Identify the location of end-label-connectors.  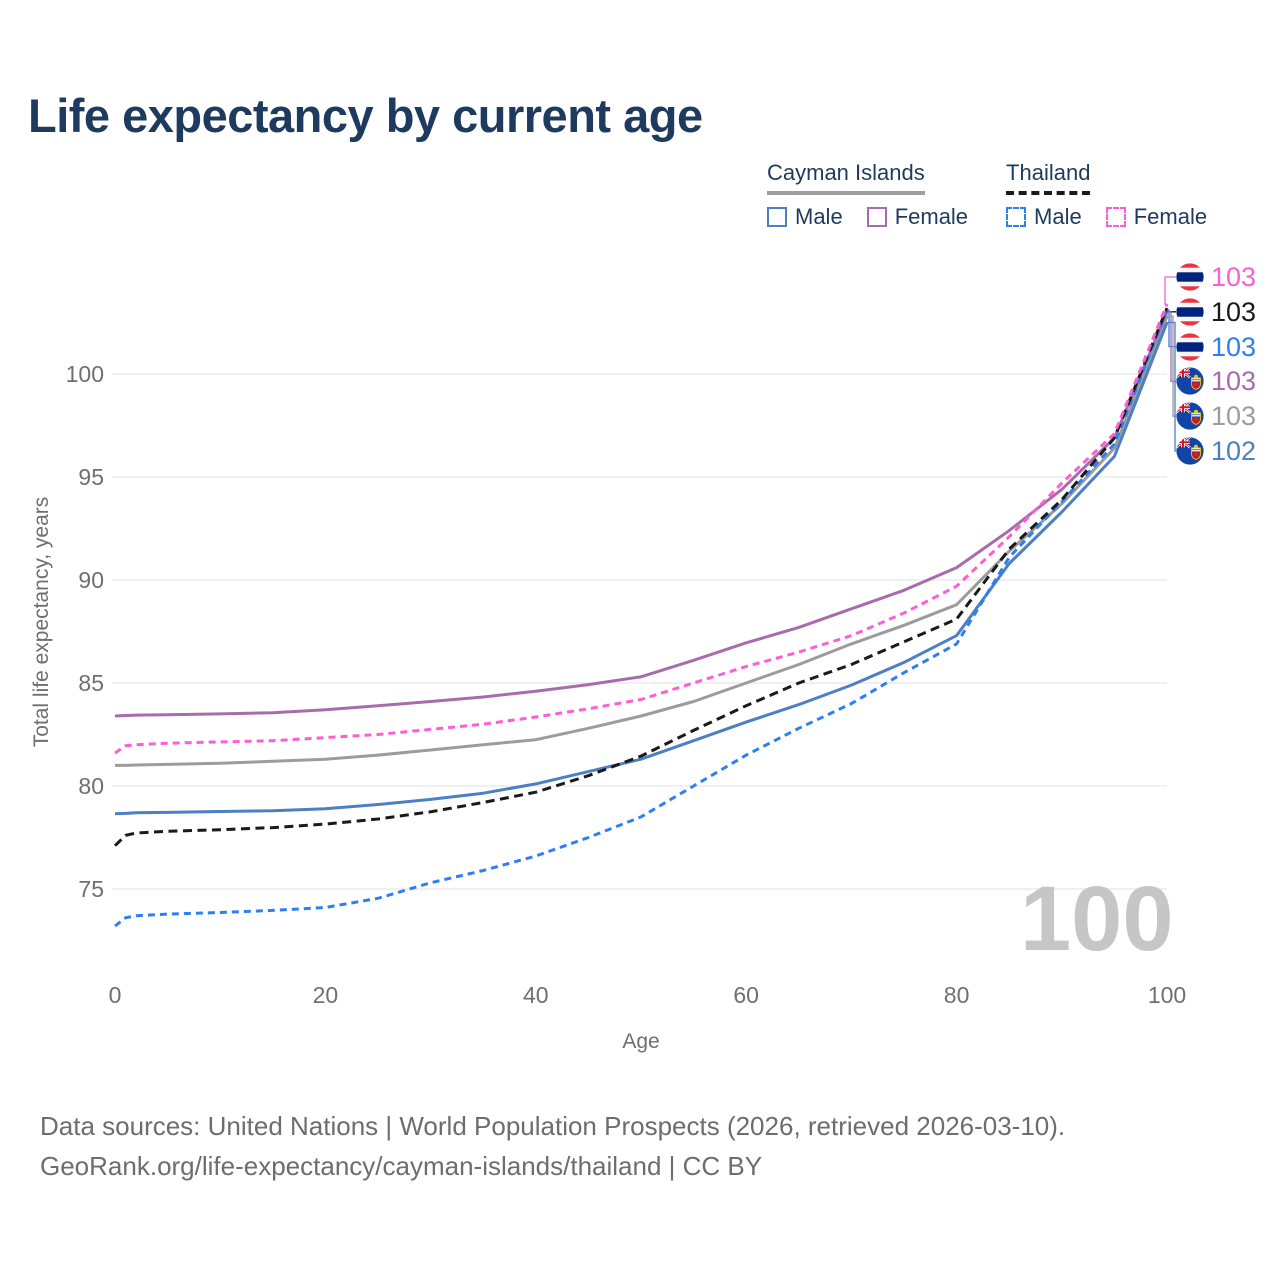
(1170, 364).